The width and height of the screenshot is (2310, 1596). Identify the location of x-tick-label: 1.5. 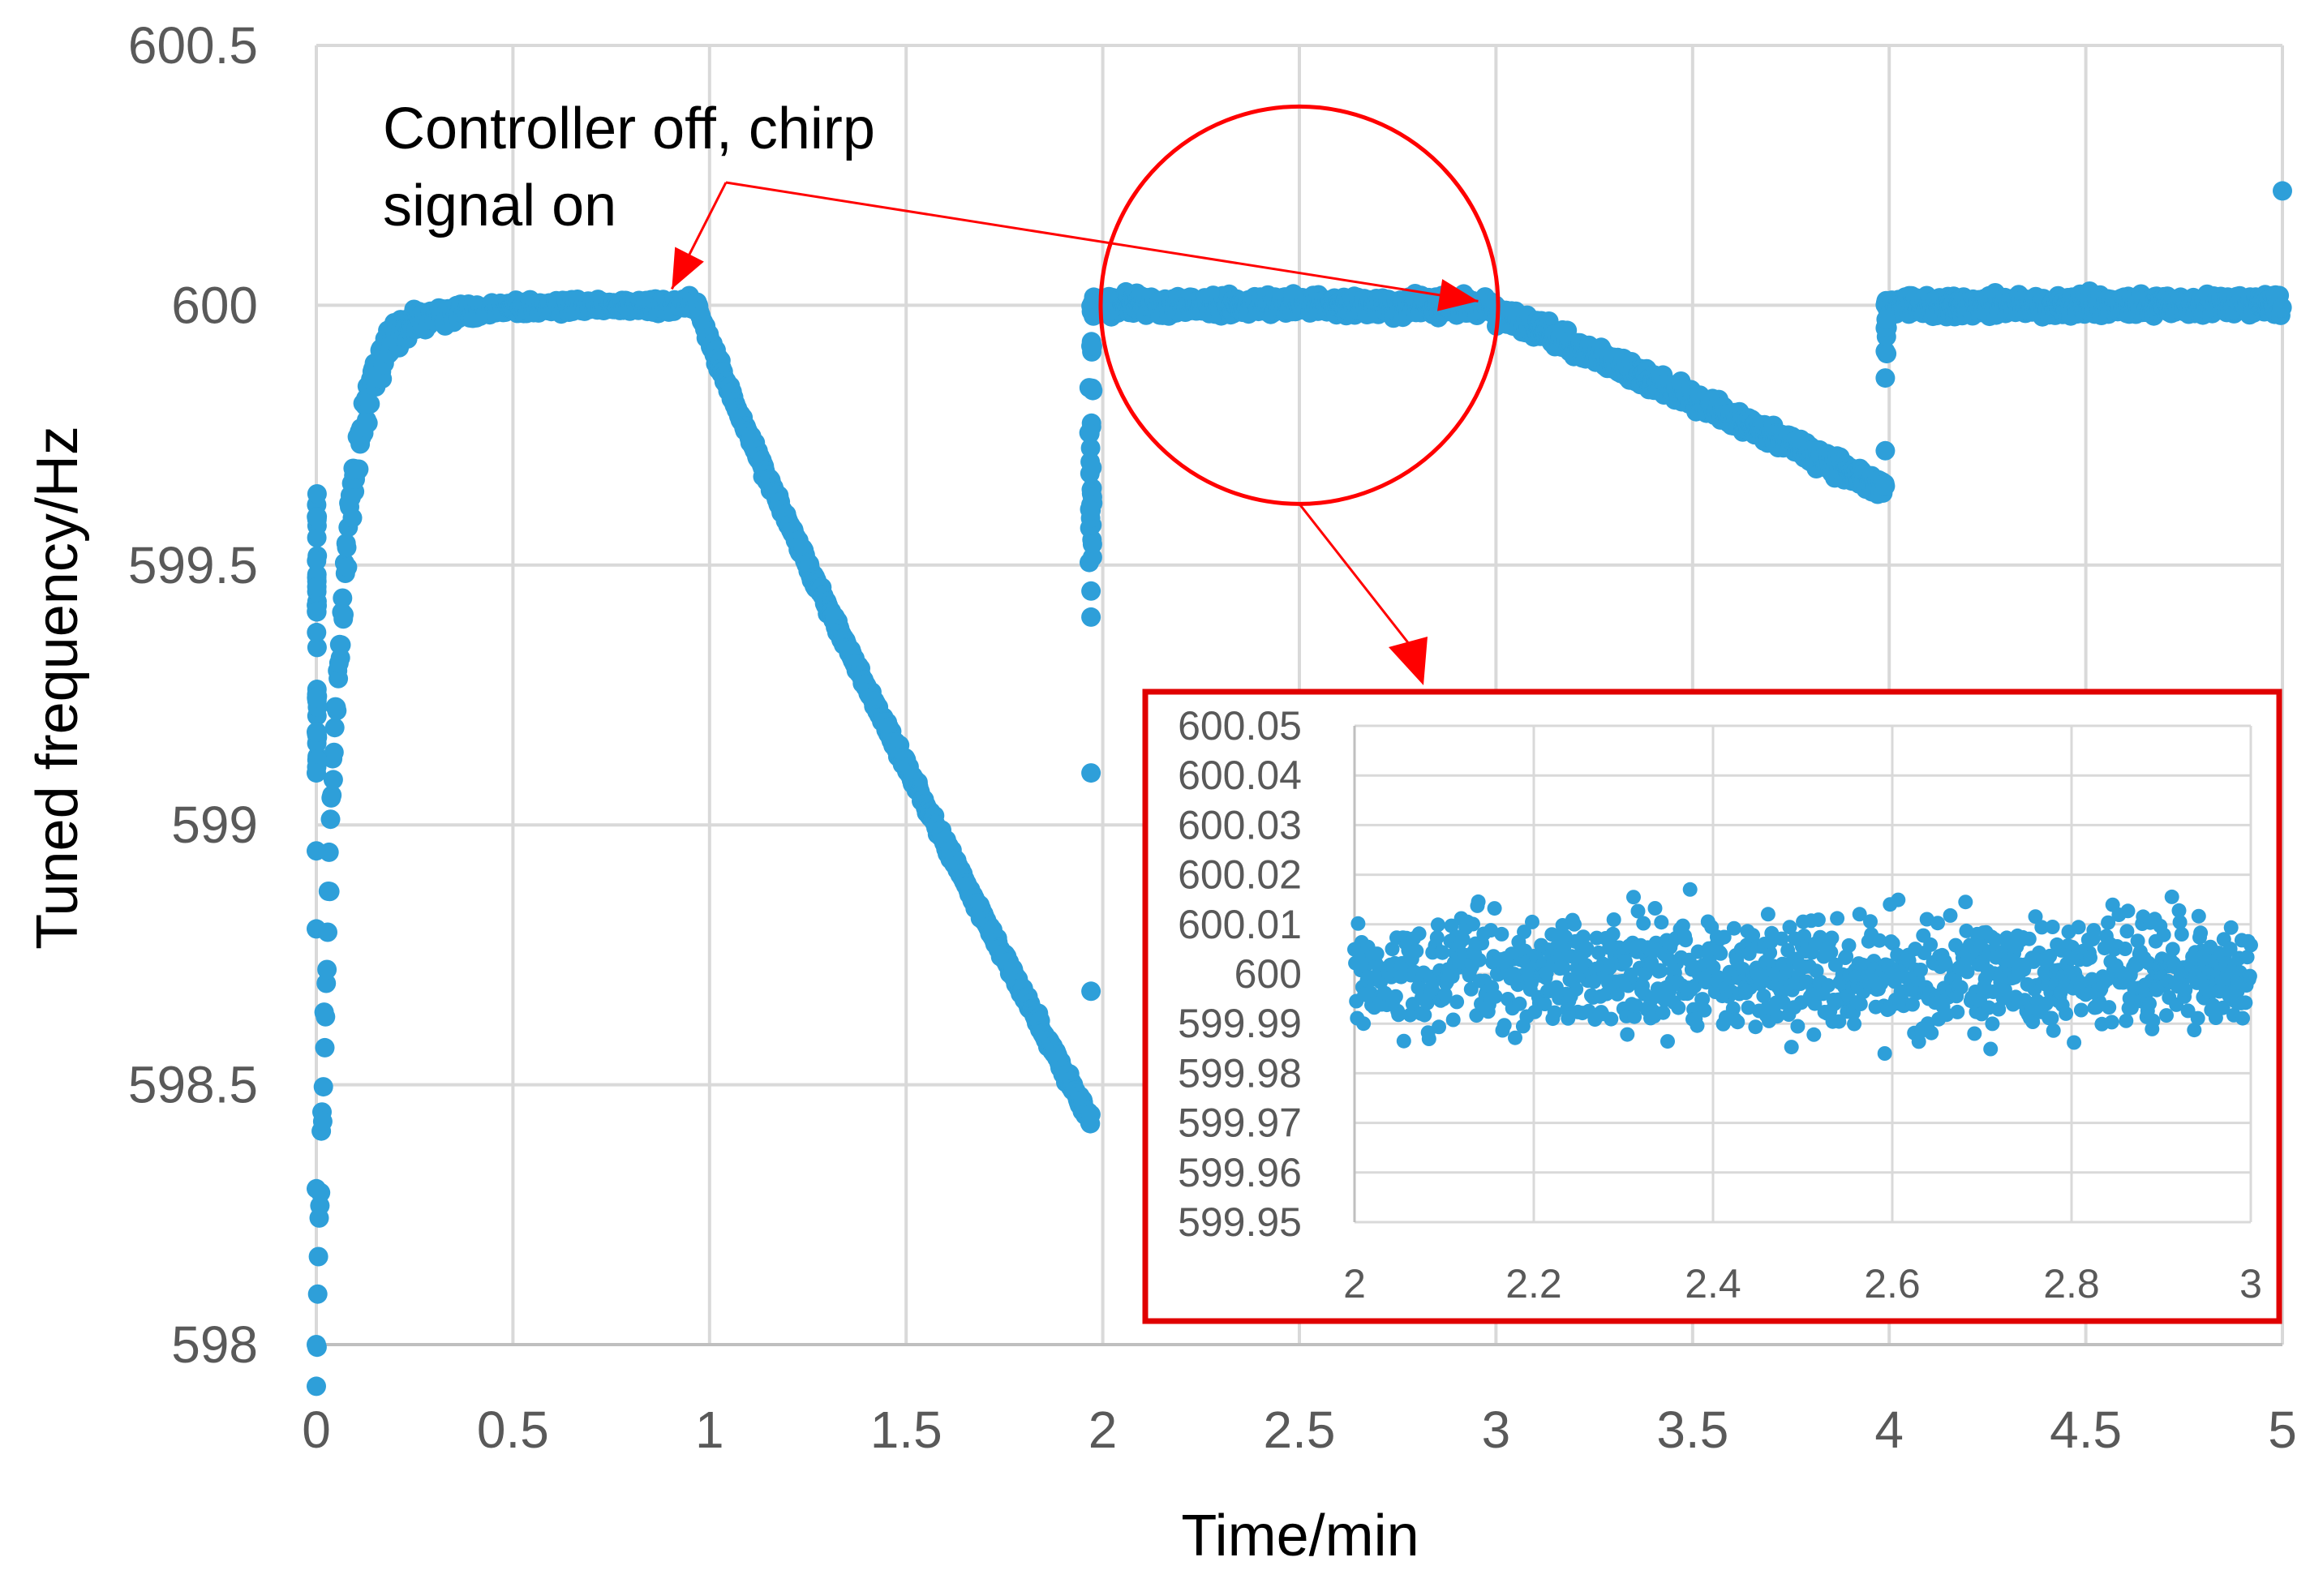
(906, 1430).